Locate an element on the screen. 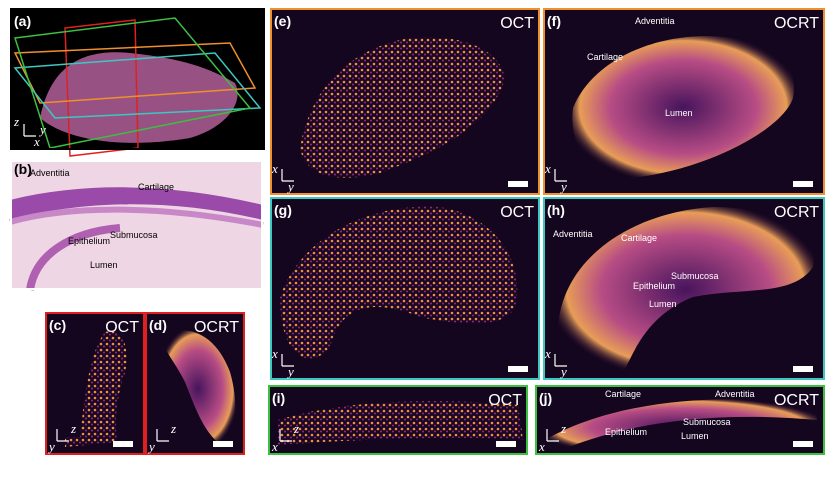  panel: (c) OCT zy is located at coordinates (95, 383).